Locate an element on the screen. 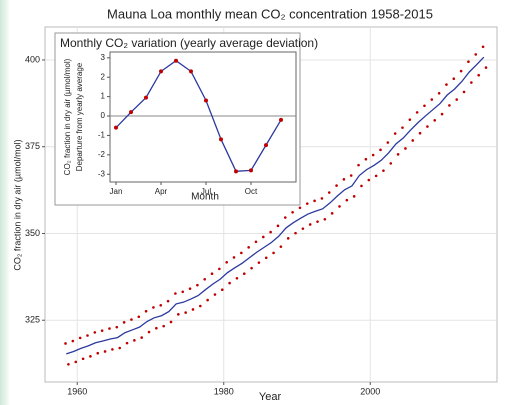  x-tick-label: 1960 is located at coordinates (77, 391).